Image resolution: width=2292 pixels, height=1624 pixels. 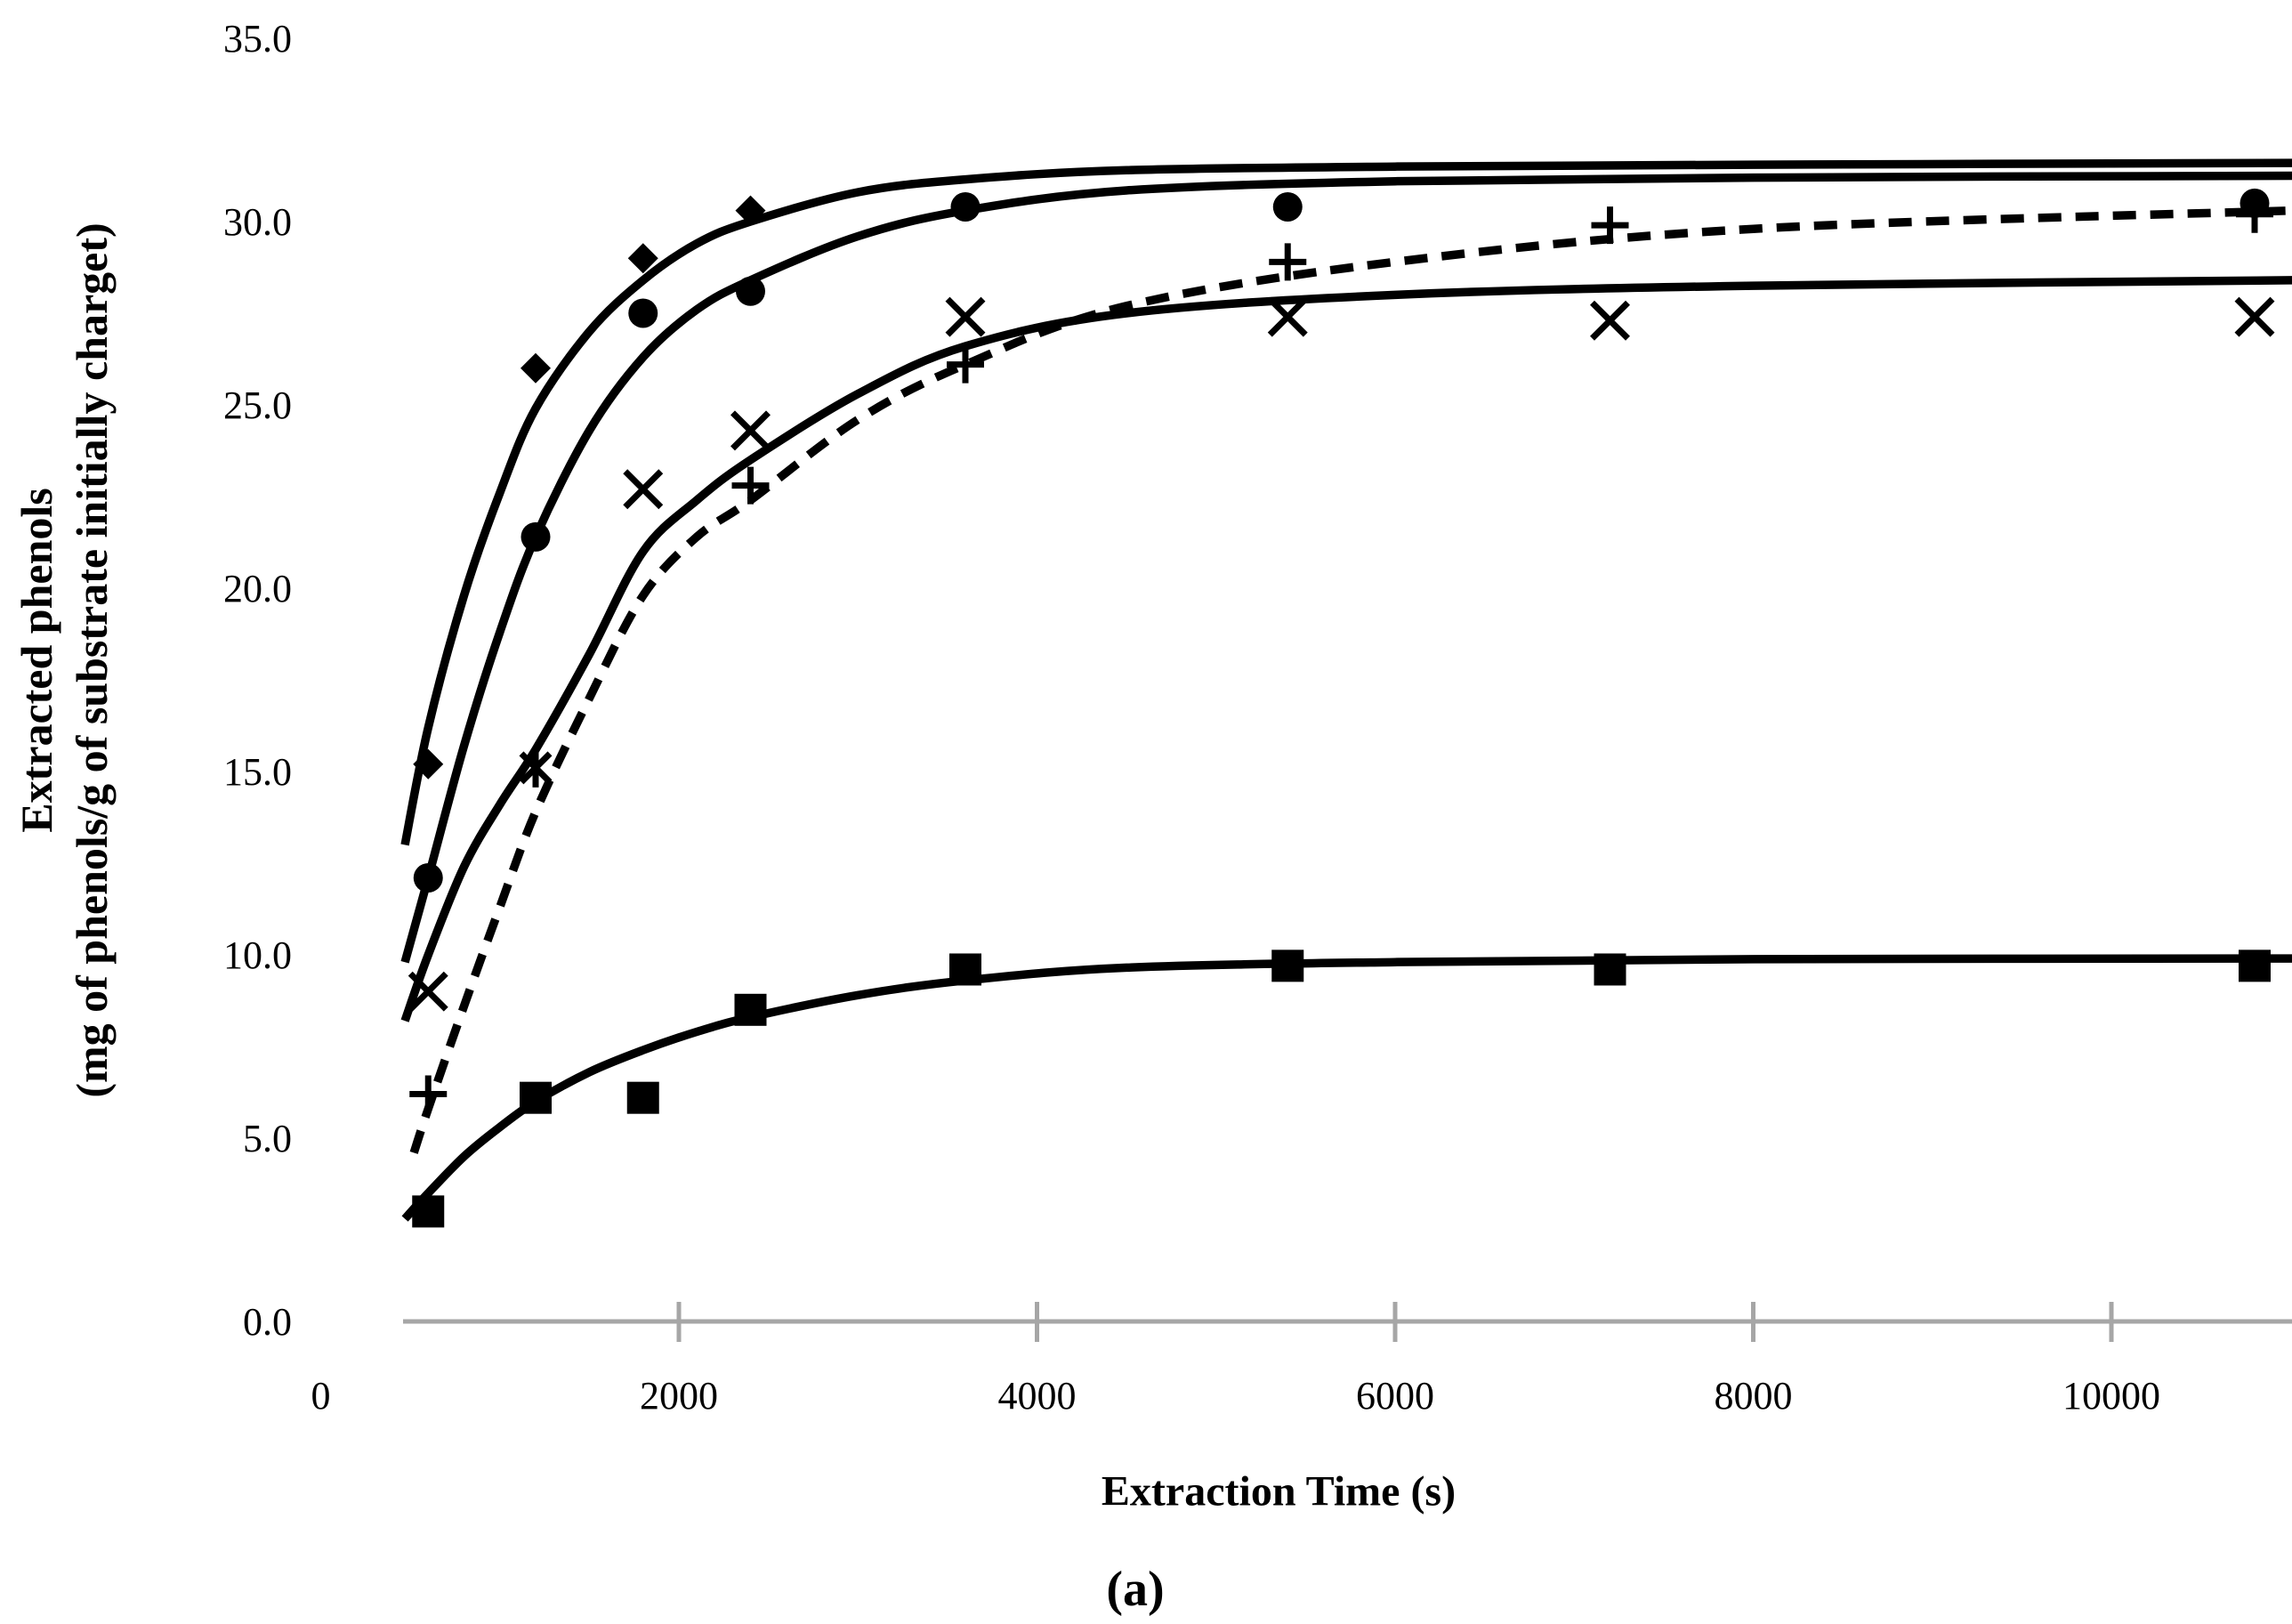 I want to click on x-tick-label: 0, so click(x=321, y=1396).